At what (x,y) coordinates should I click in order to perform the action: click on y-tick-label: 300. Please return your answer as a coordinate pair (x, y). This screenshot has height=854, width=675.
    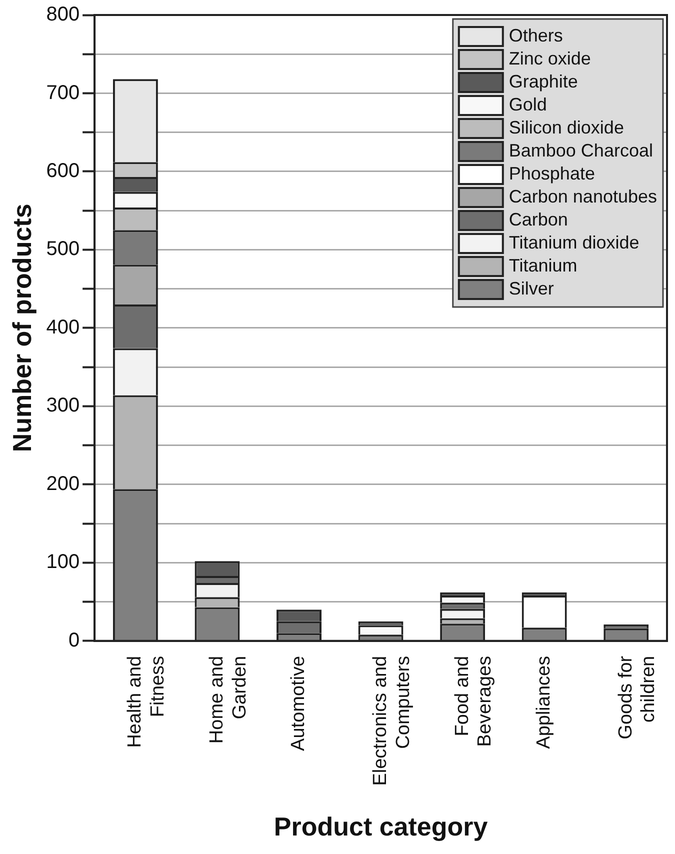
    Looking at the image, I should click on (63, 405).